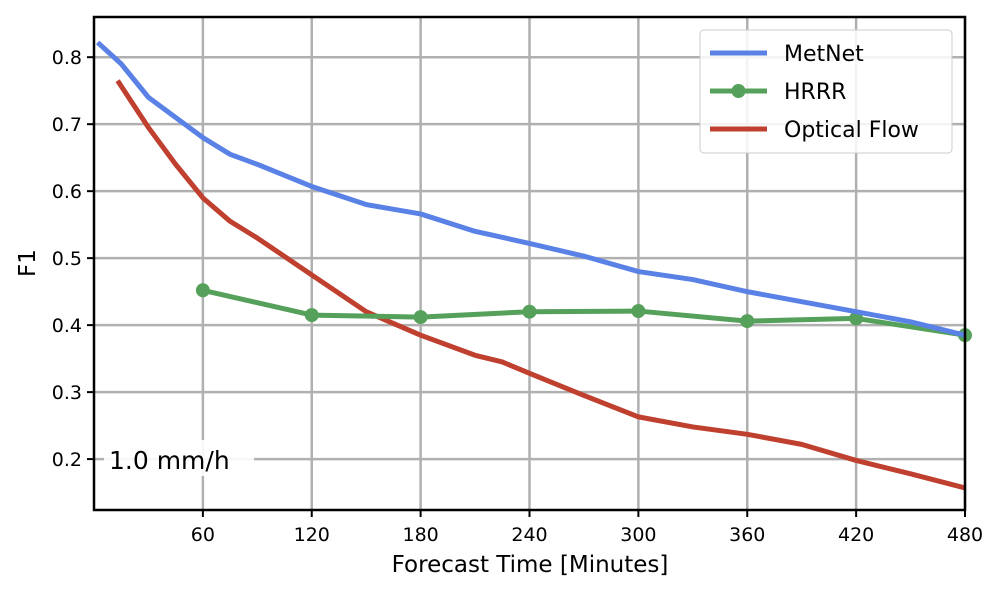 This screenshot has height=591, width=1000. What do you see at coordinates (587, 528) in the screenshot?
I see `x-ticks: 60 120 180 240 300 360 420 480` at bounding box center [587, 528].